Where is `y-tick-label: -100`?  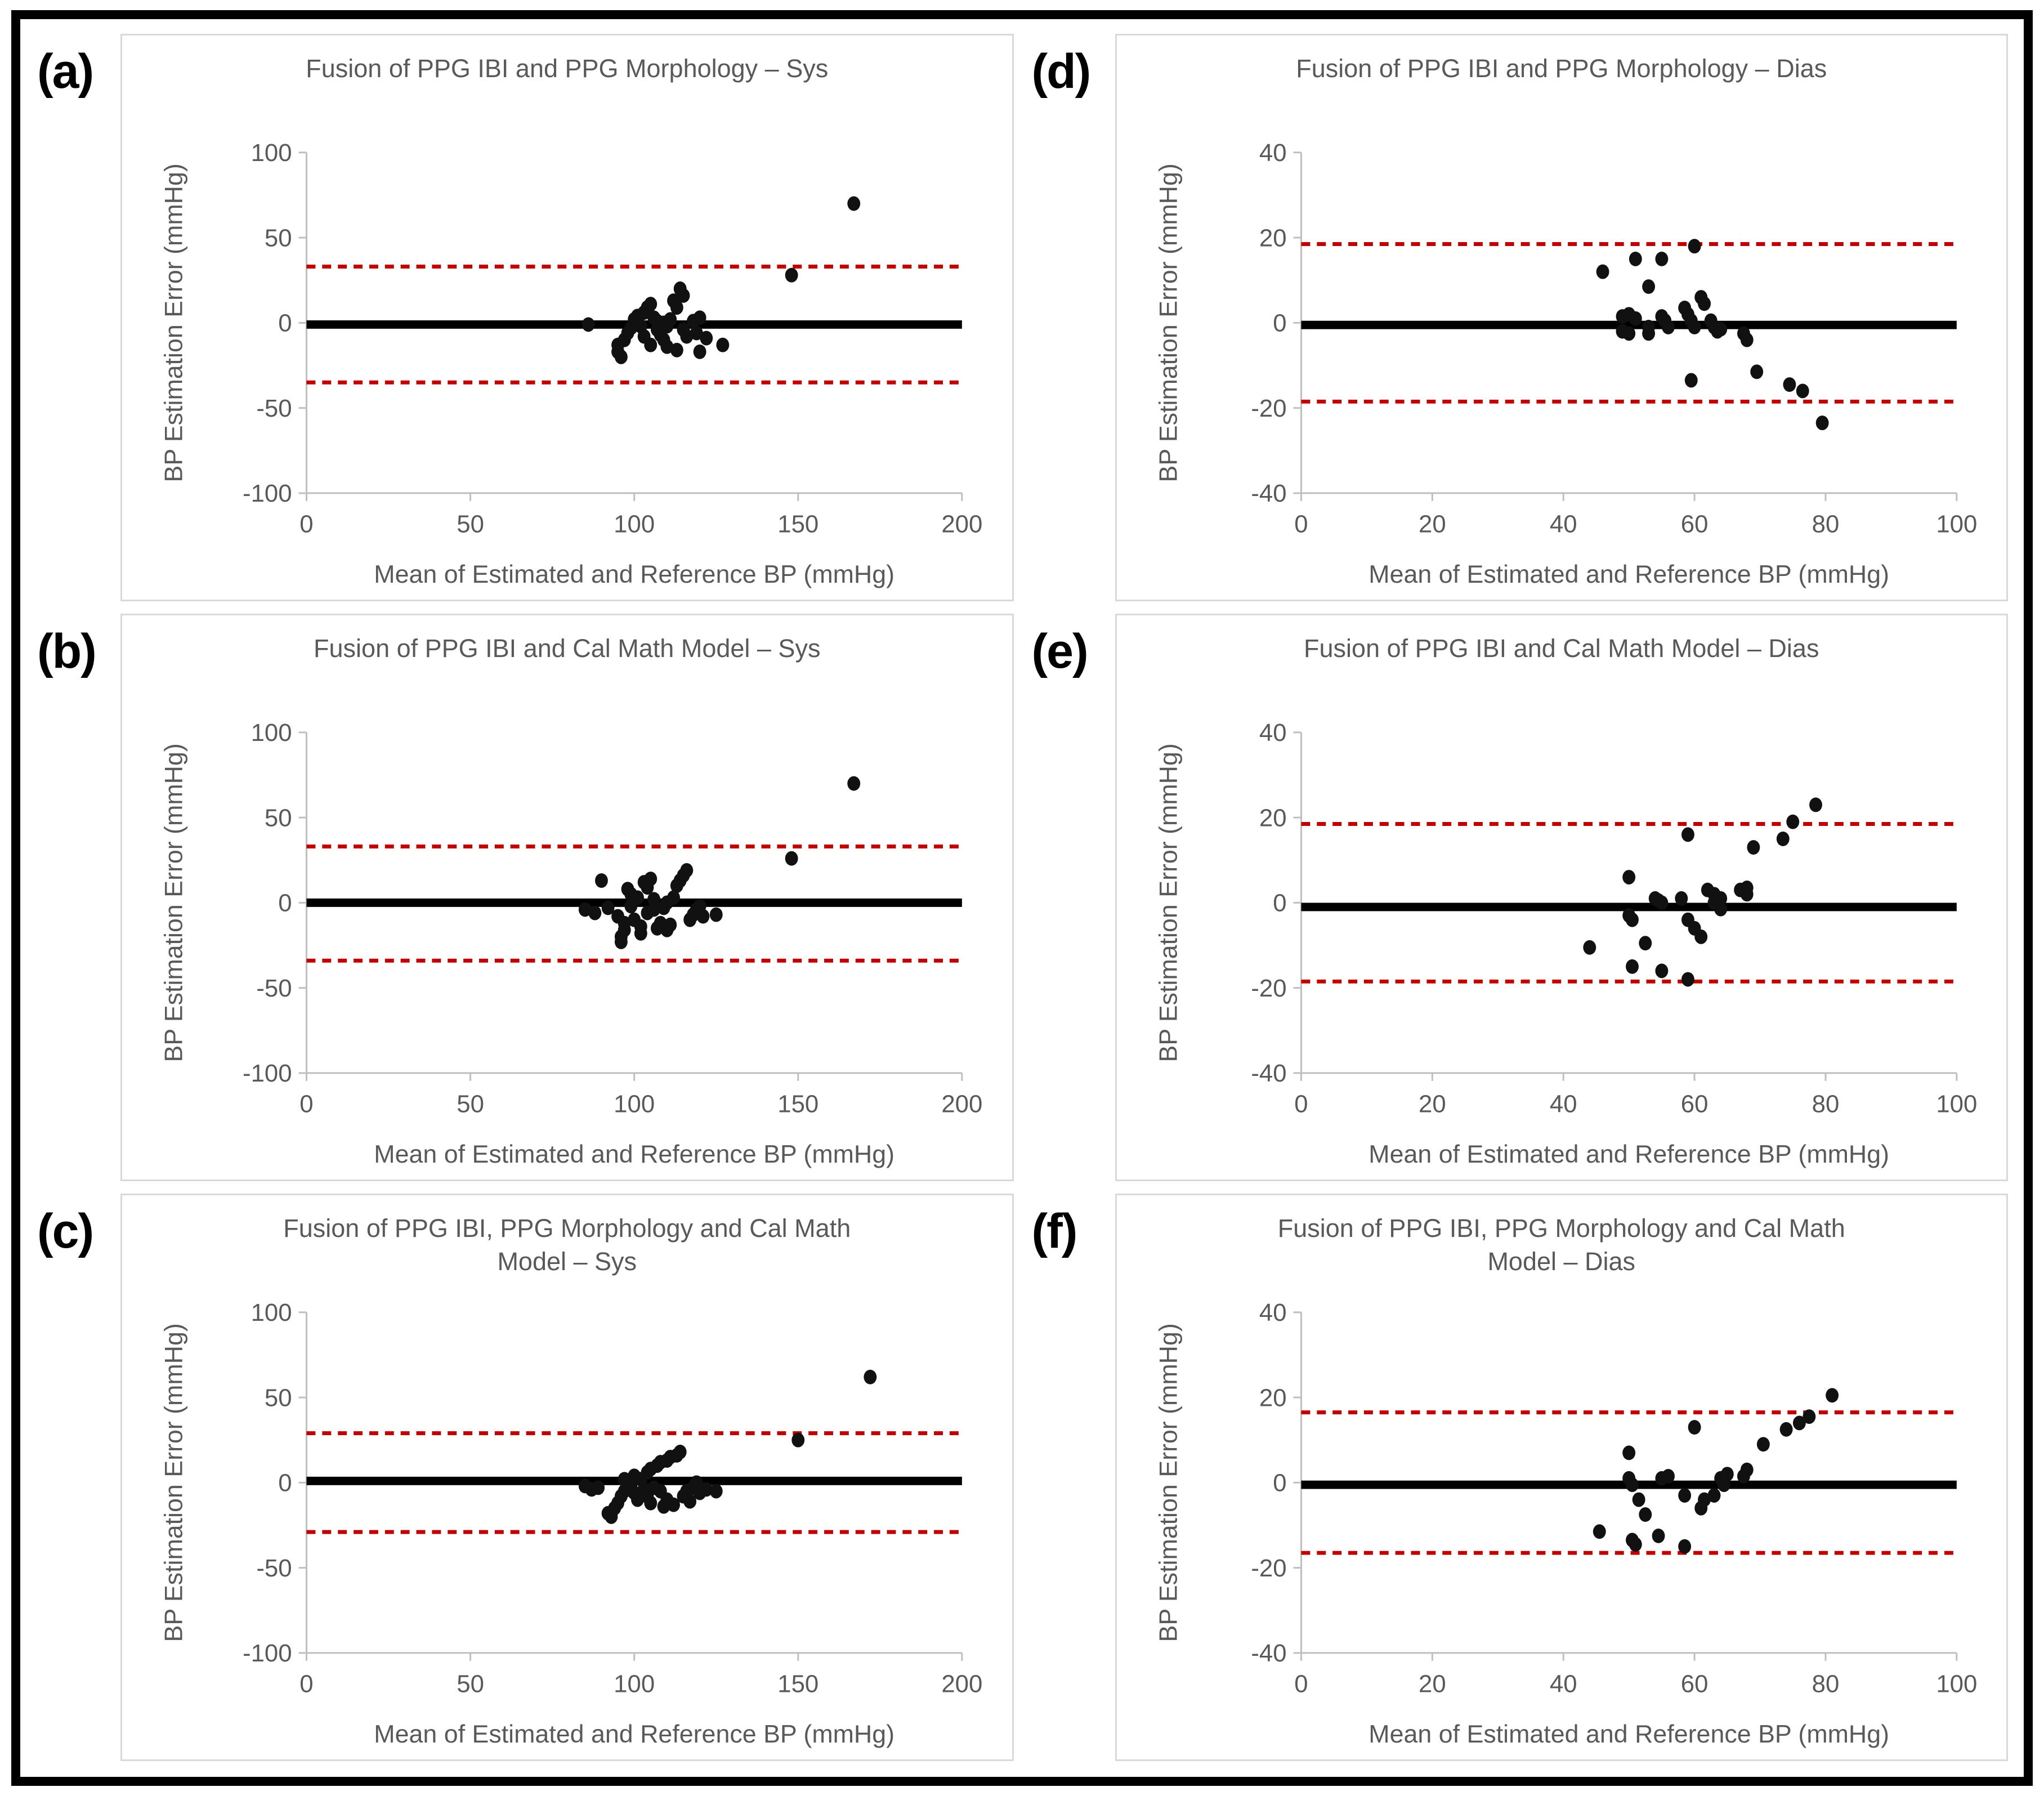
y-tick-label: -100 is located at coordinates (267, 493).